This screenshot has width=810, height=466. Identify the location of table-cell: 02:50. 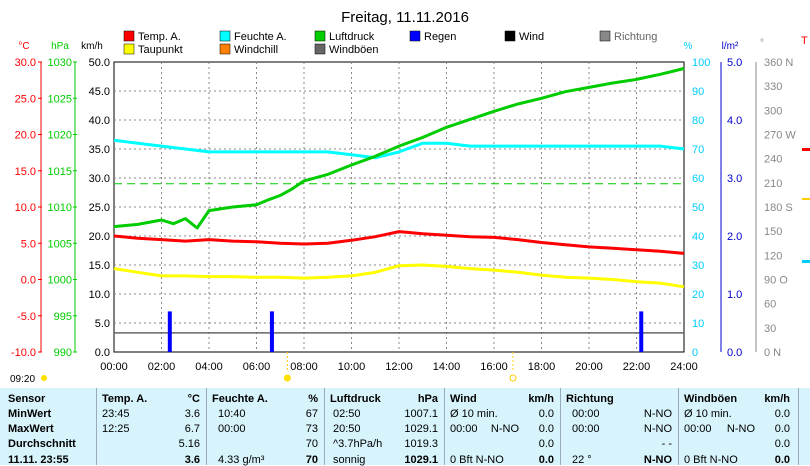
(347, 414).